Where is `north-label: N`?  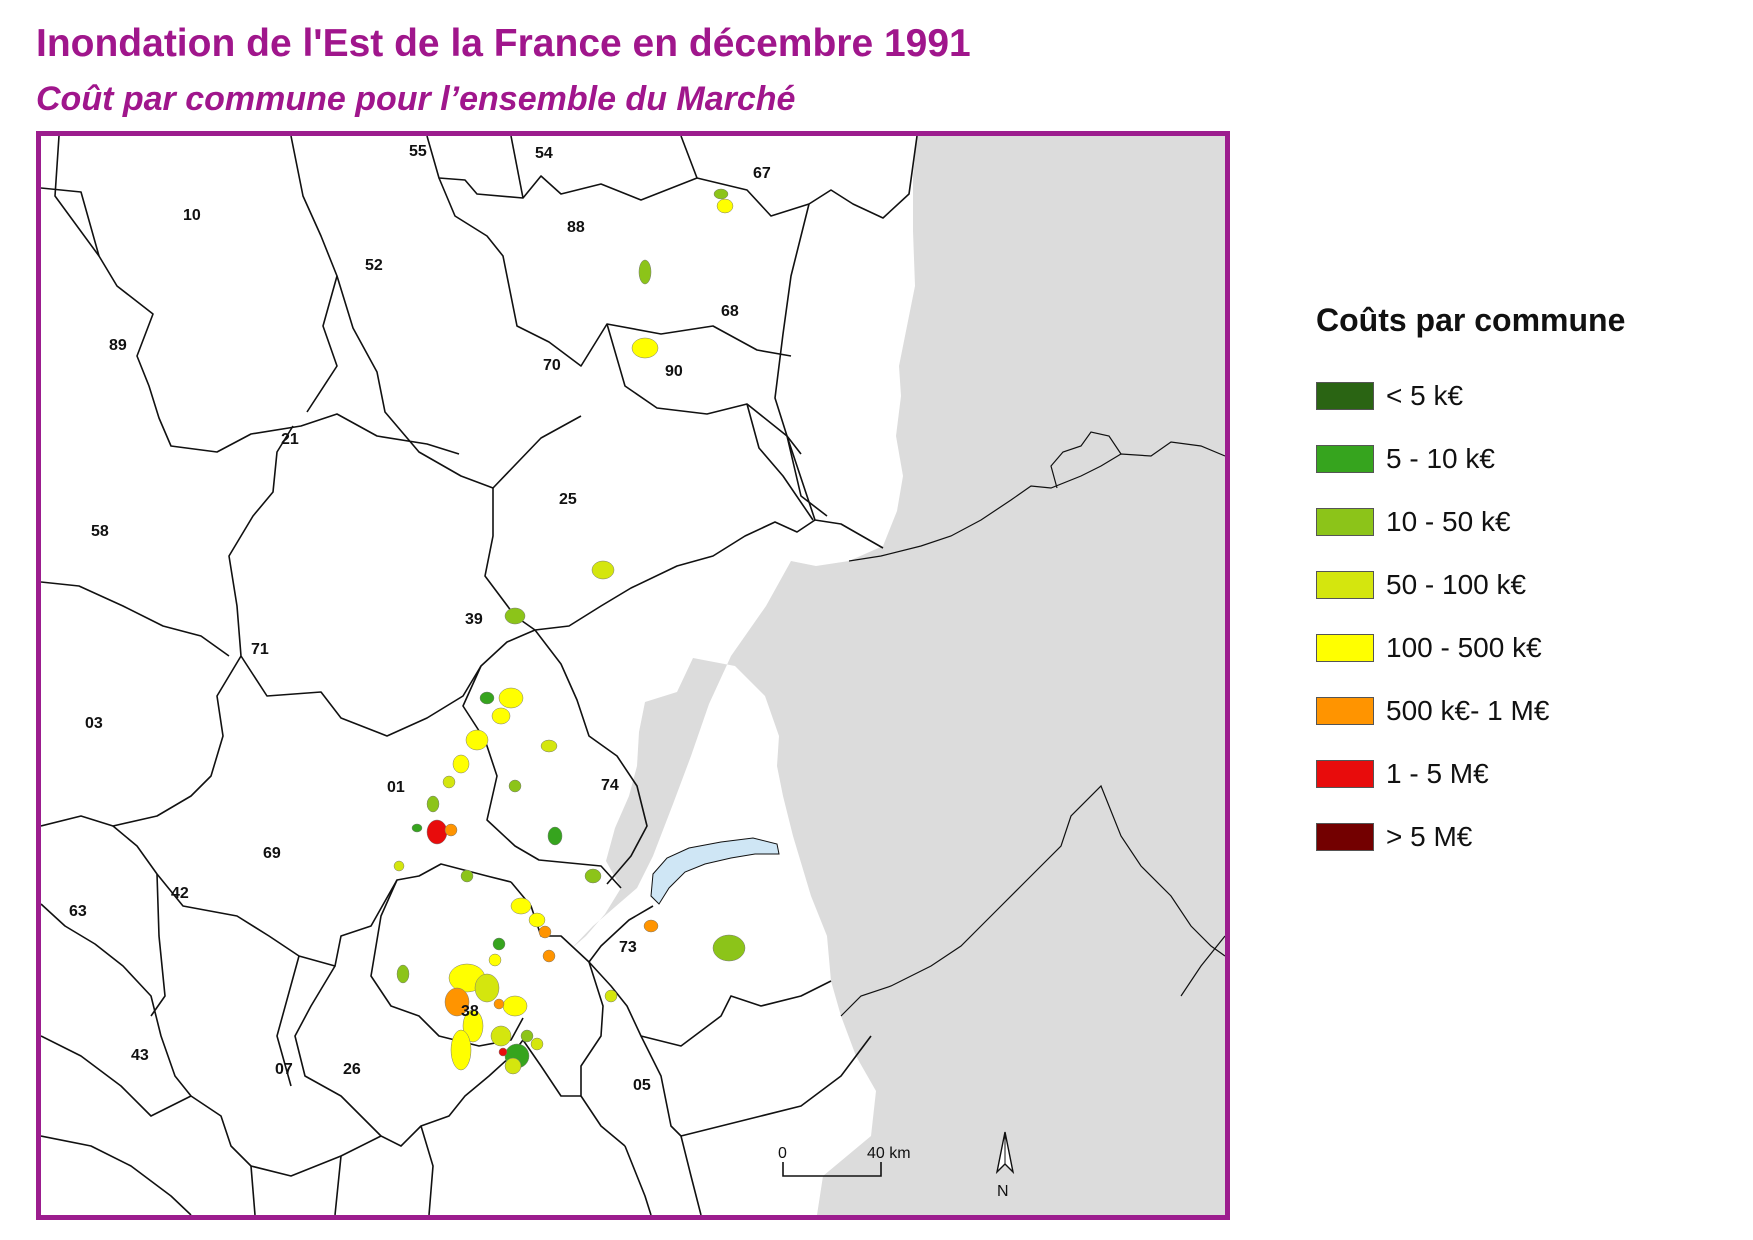
north-label: N is located at coordinates (1003, 1191).